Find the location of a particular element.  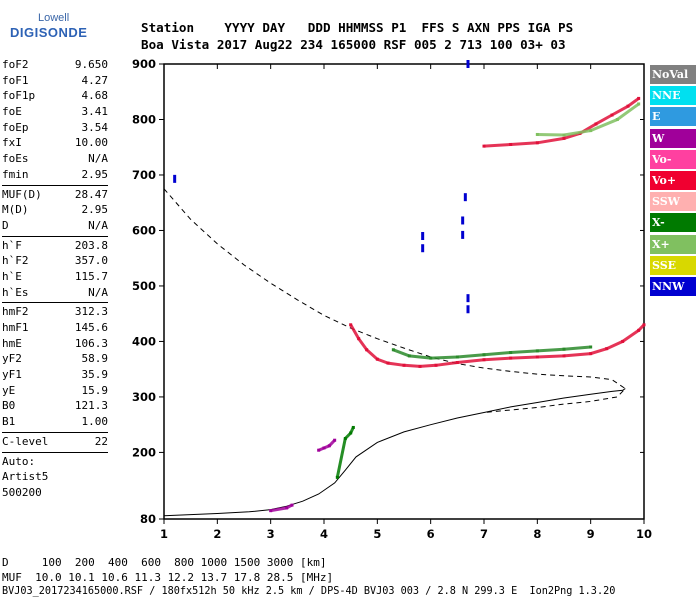

param-label: h`Es is located at coordinates (15, 292).